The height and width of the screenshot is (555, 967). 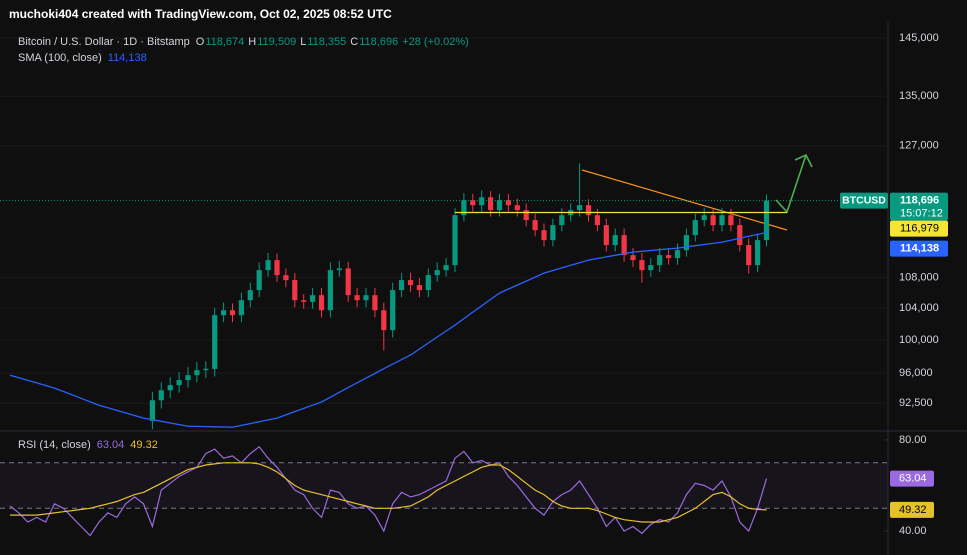 I want to click on legend-text: 114,138, so click(x=127, y=58).